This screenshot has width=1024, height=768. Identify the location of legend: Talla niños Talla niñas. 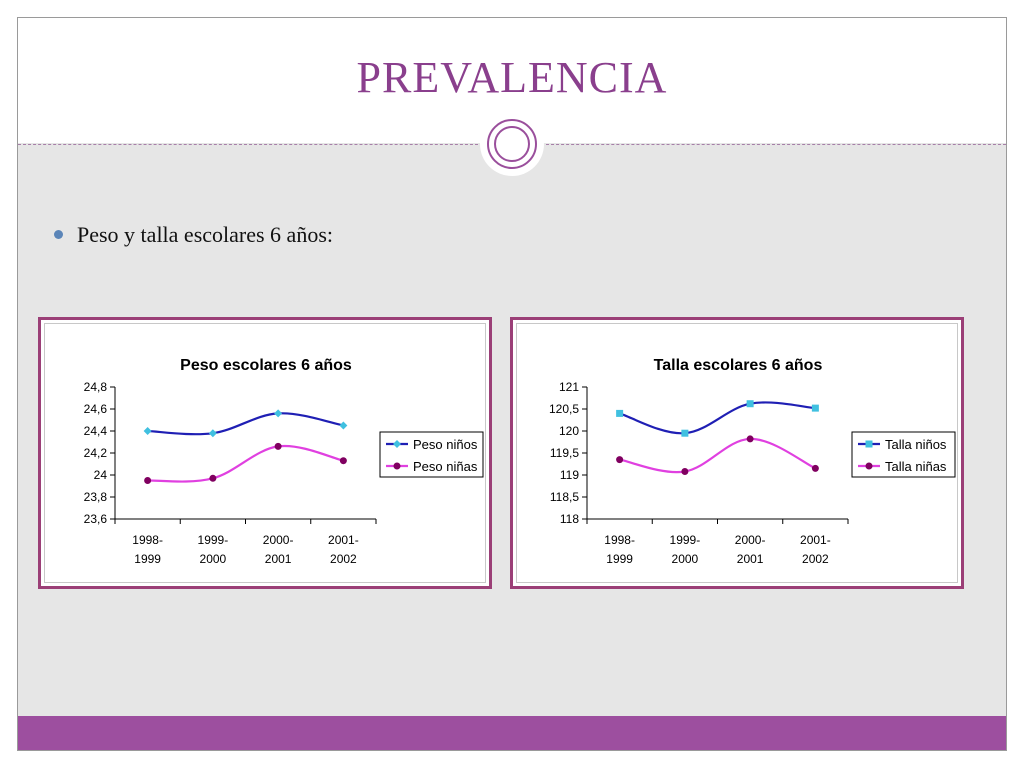
(903, 454).